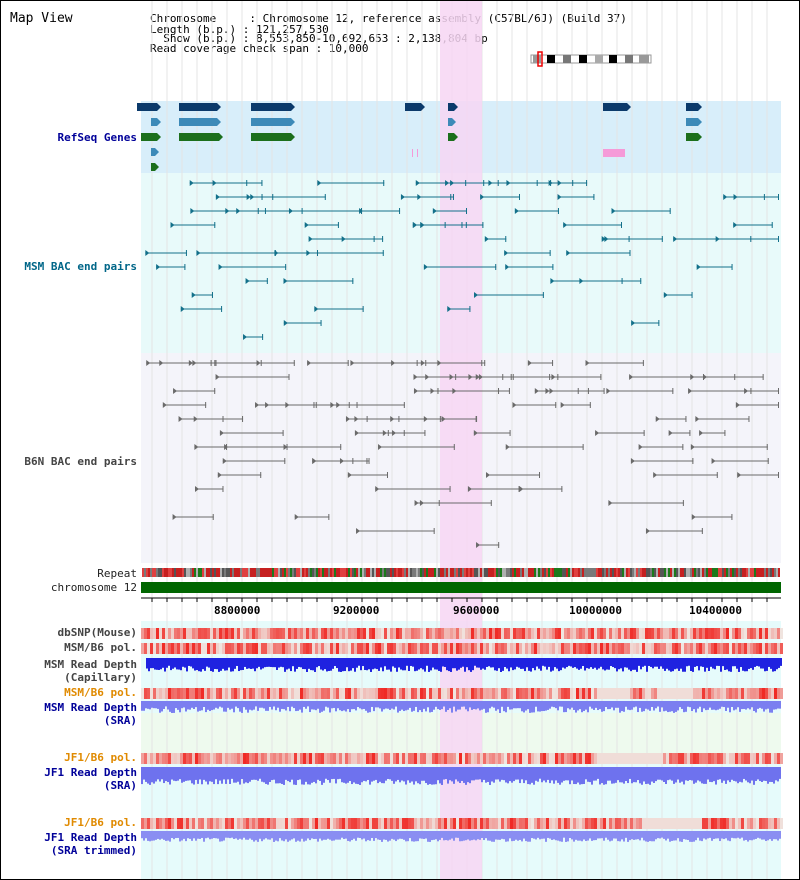 This screenshot has width=800, height=880. What do you see at coordinates (80, 266) in the screenshot?
I see `track-label-msm-bac: MSM BAC end pairs` at bounding box center [80, 266].